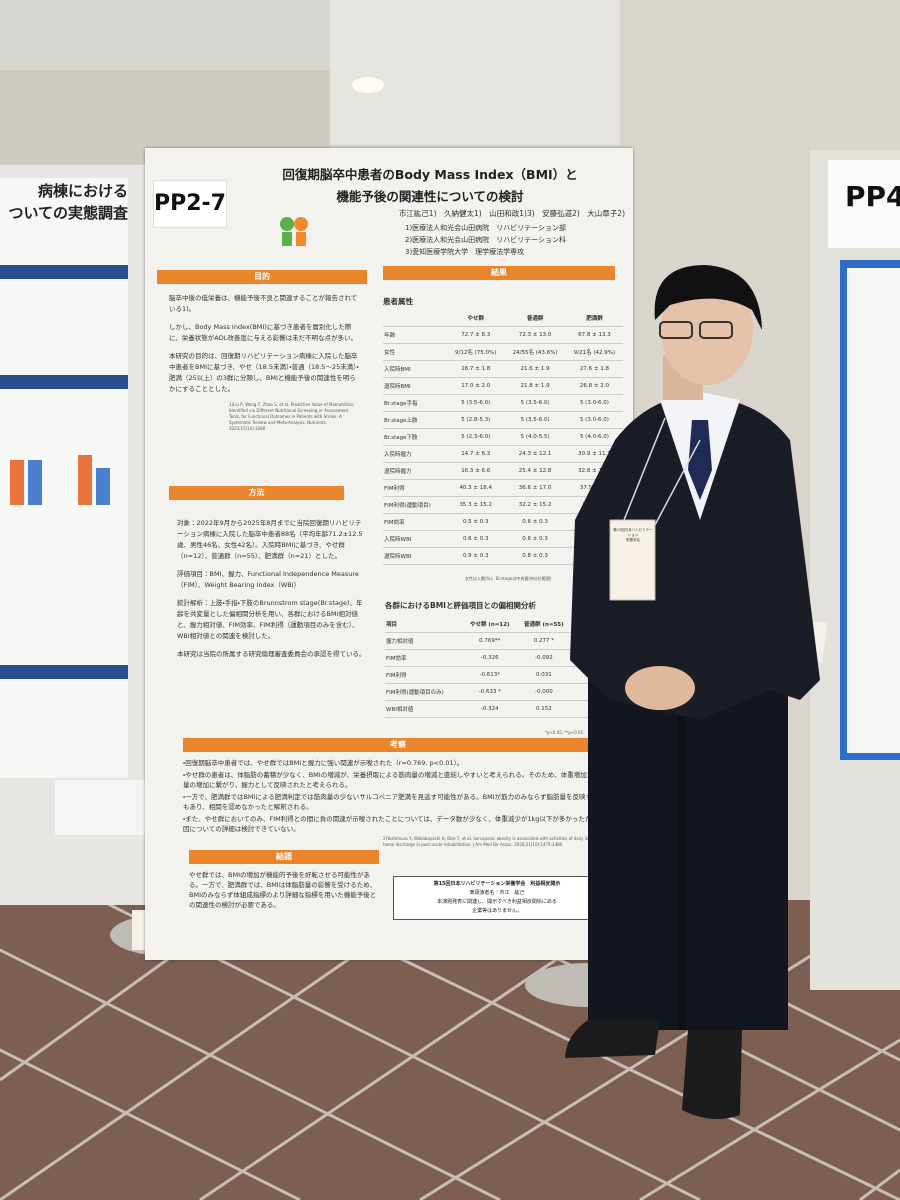 The width and height of the screenshot is (900, 1200). I want to click on table-note: *p<0.05, **p<0.01, so click(564, 732).